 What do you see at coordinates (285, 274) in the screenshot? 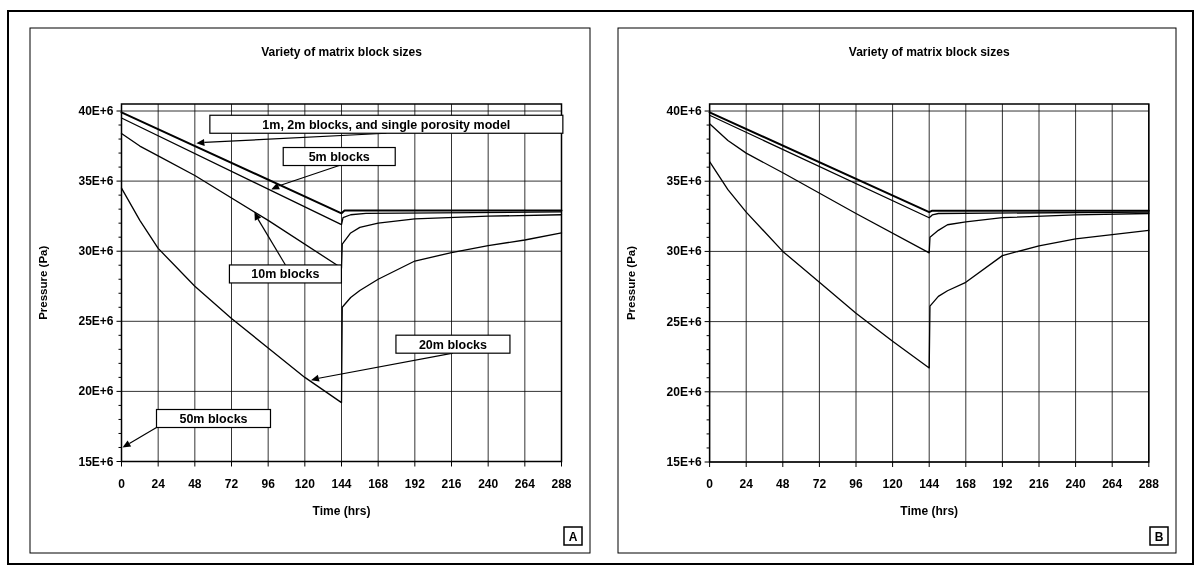
I see `annotation: 10m blocks` at bounding box center [285, 274].